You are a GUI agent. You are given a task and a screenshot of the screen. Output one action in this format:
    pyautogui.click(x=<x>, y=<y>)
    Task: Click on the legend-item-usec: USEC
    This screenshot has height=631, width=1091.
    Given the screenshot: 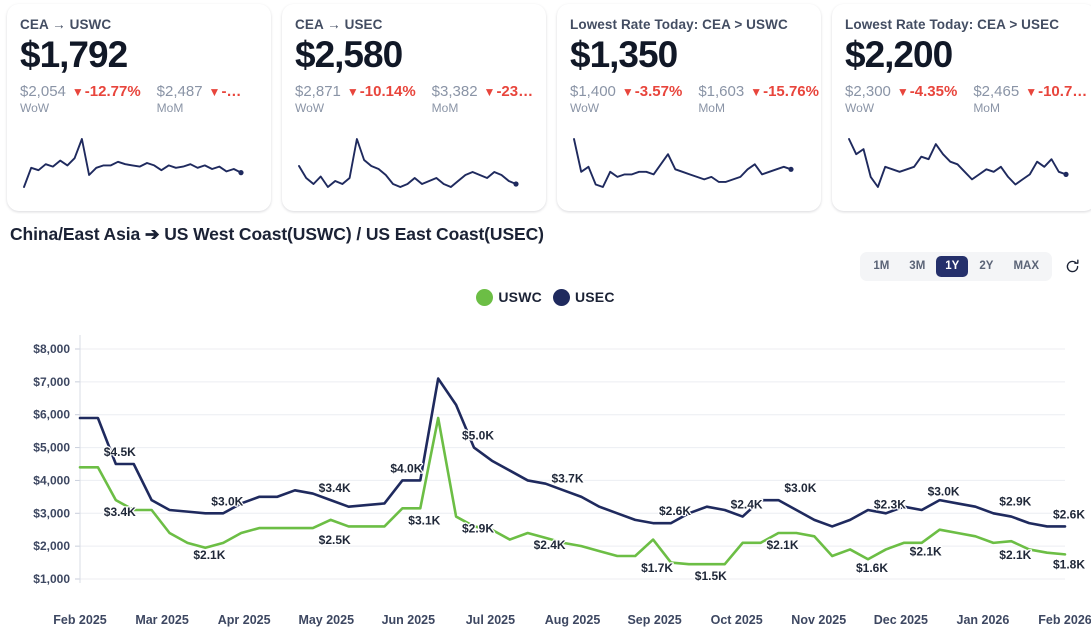 What is the action you would take?
    pyautogui.click(x=583, y=297)
    